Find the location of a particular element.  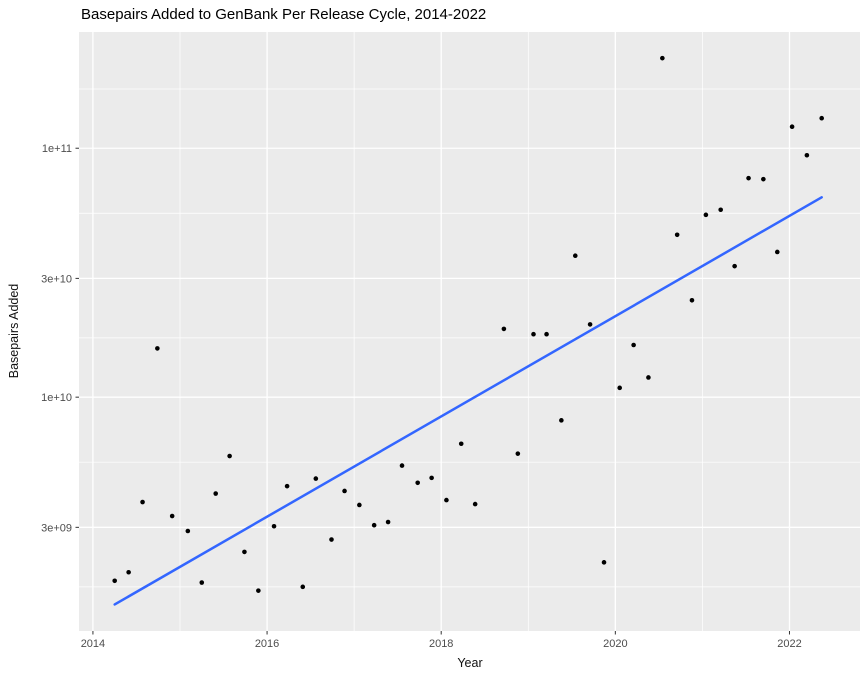

x-tick-label: 2018 is located at coordinates (441, 644).